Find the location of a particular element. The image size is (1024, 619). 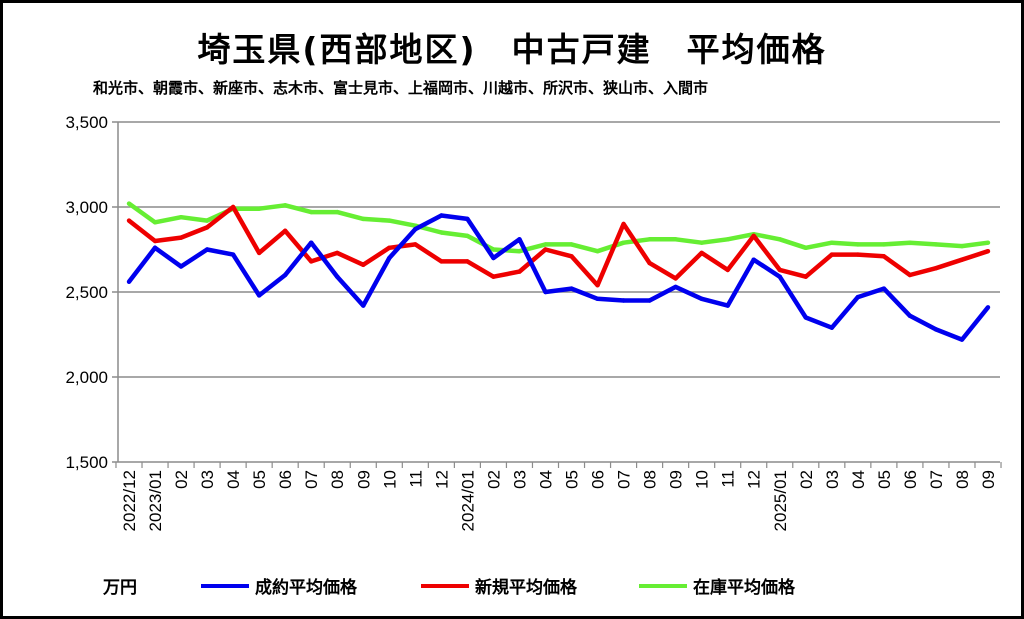

x-tick-label: 08 is located at coordinates (650, 479).